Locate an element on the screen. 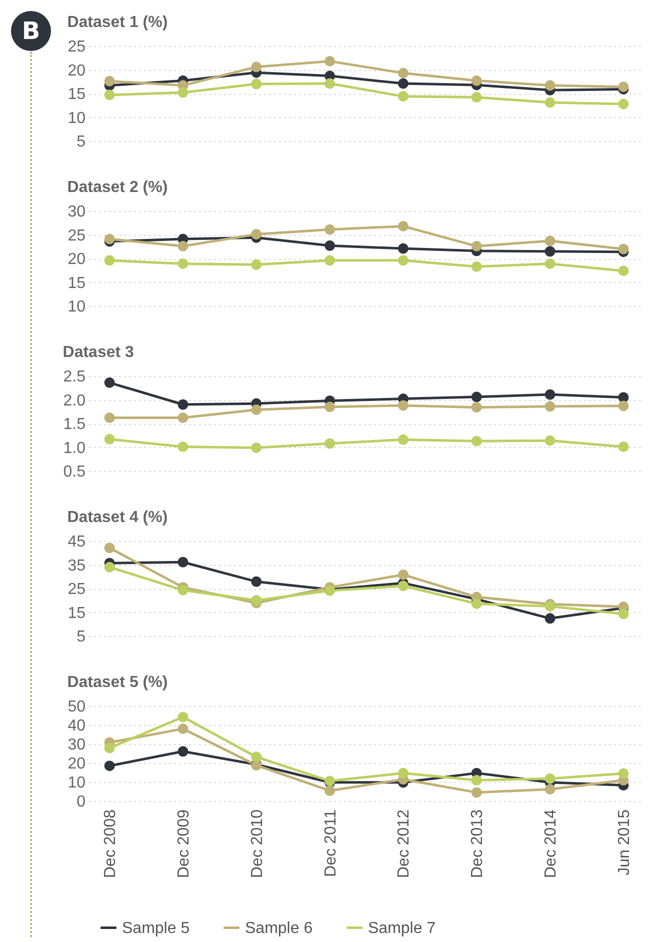 Image resolution: width=669 pixels, height=942 pixels. x-tick-label: Dec 2009 is located at coordinates (183, 843).